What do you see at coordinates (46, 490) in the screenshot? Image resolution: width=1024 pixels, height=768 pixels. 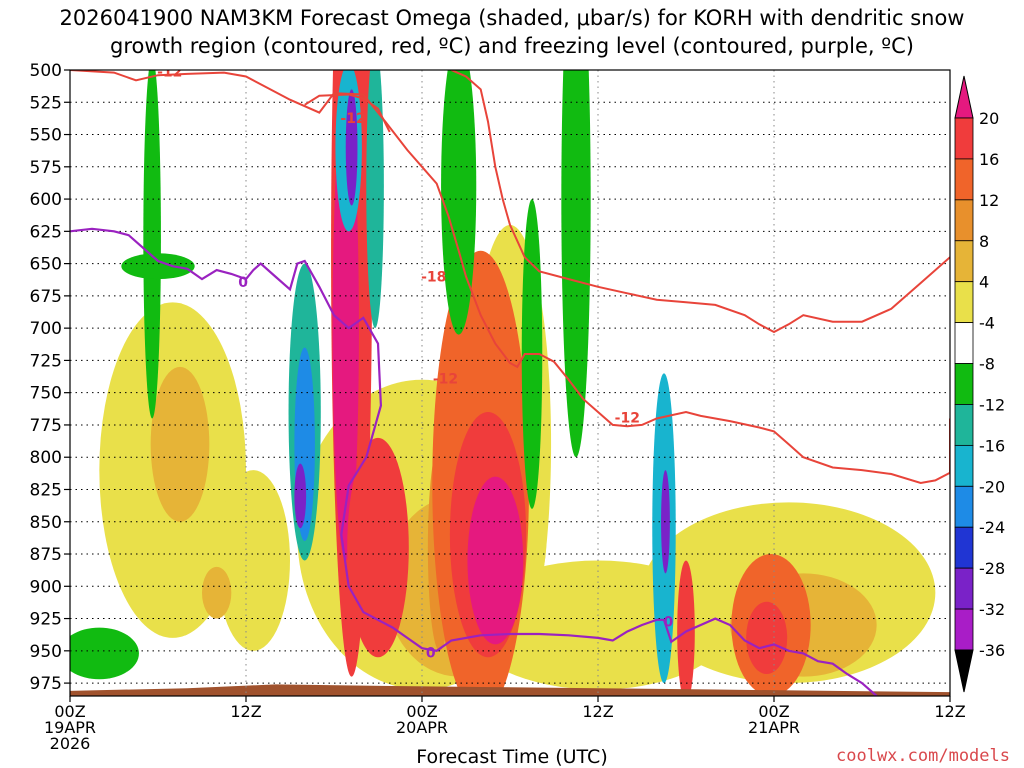 I see `y-tick-label-13: 825` at bounding box center [46, 490].